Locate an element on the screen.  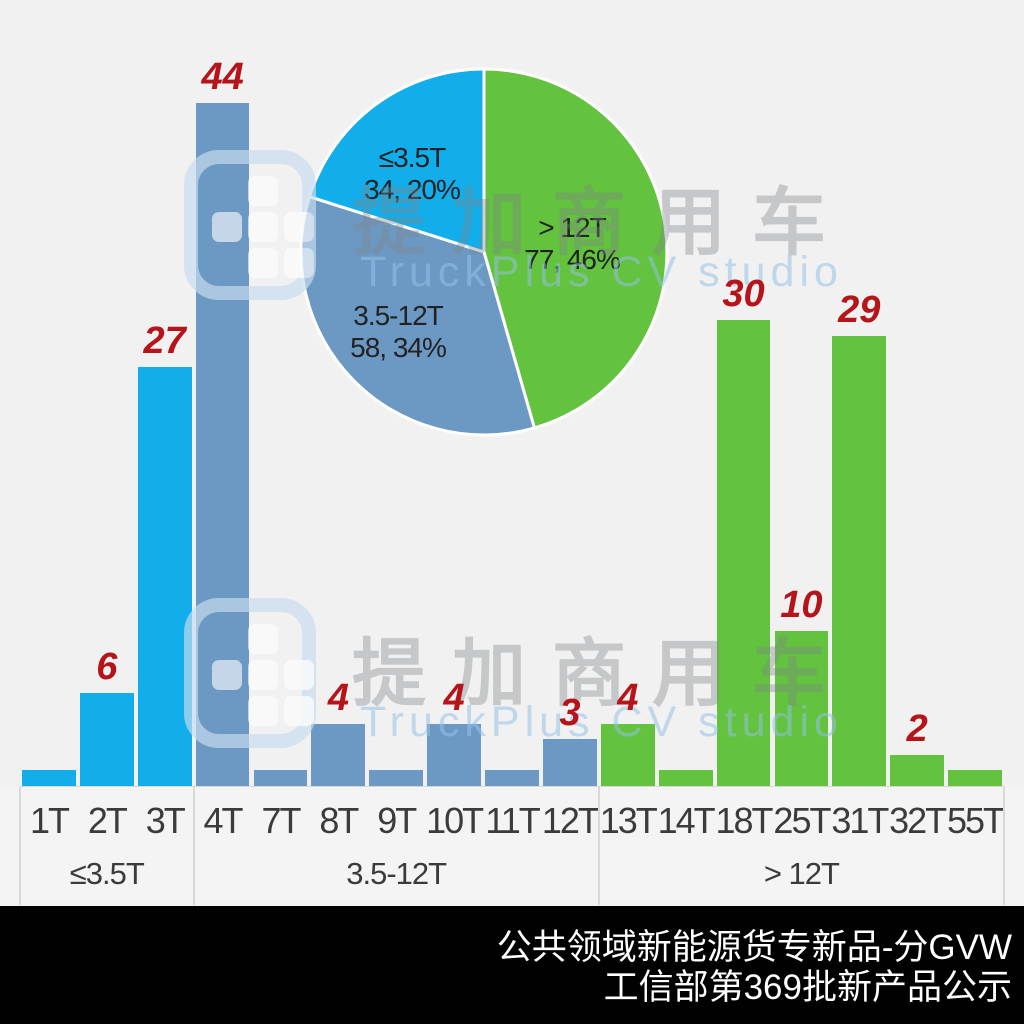
bar-value-18T: 30 is located at coordinates (743, 294).